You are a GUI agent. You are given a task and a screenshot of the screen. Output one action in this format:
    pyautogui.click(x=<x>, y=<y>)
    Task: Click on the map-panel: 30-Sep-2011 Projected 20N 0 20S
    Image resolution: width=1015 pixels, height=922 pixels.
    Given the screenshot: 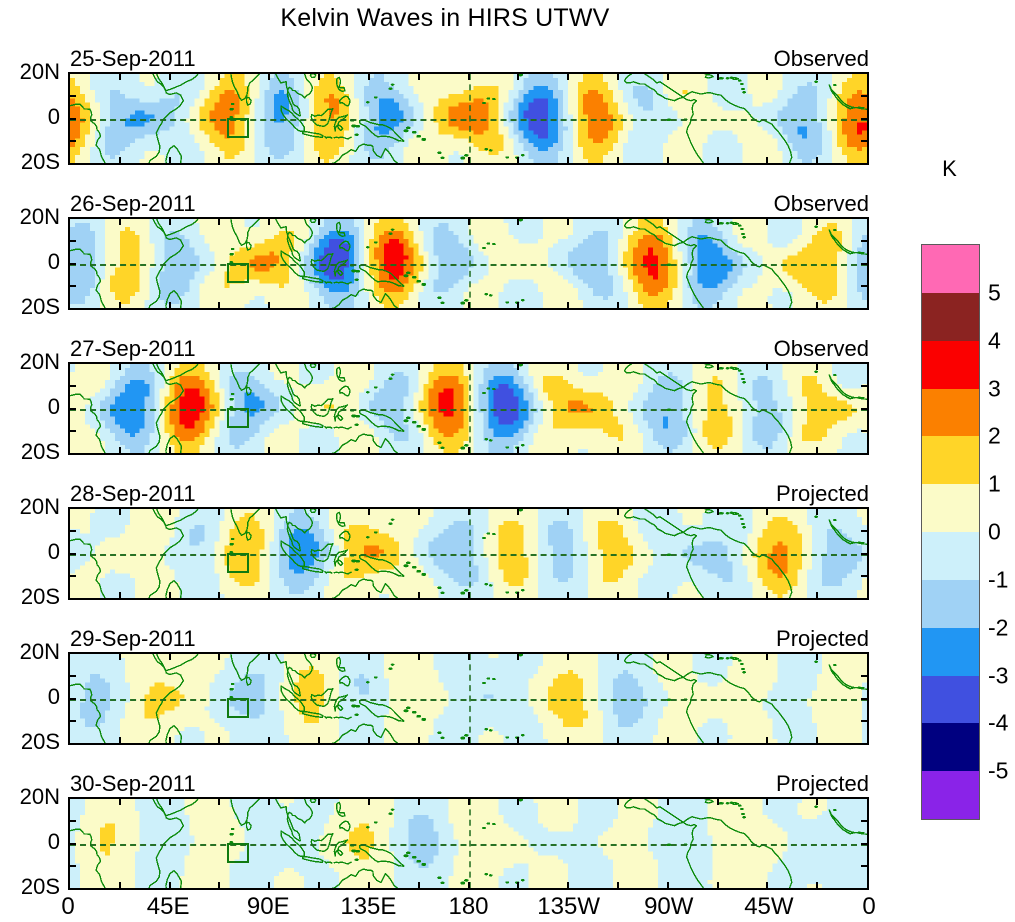 What is the action you would take?
    pyautogui.click(x=444, y=834)
    